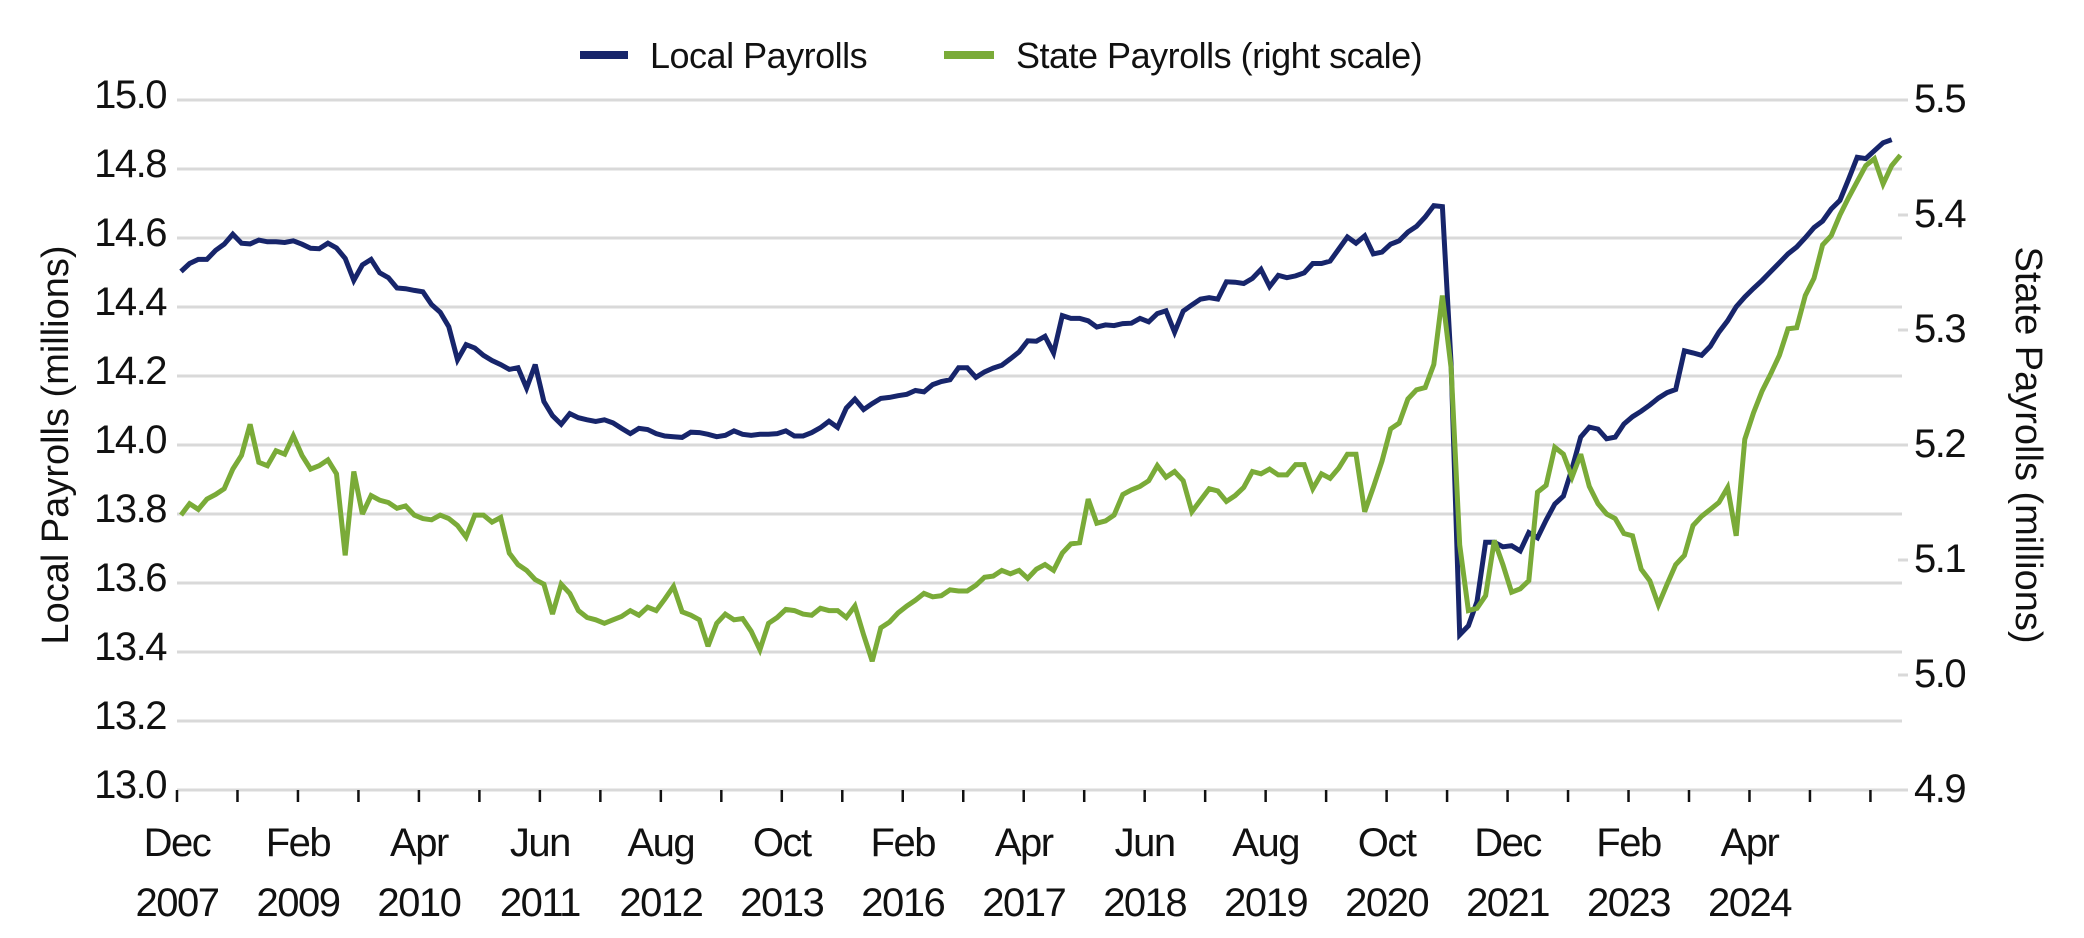  What do you see at coordinates (1265, 903) in the screenshot?
I see `x-tick-label-year: 2019` at bounding box center [1265, 903].